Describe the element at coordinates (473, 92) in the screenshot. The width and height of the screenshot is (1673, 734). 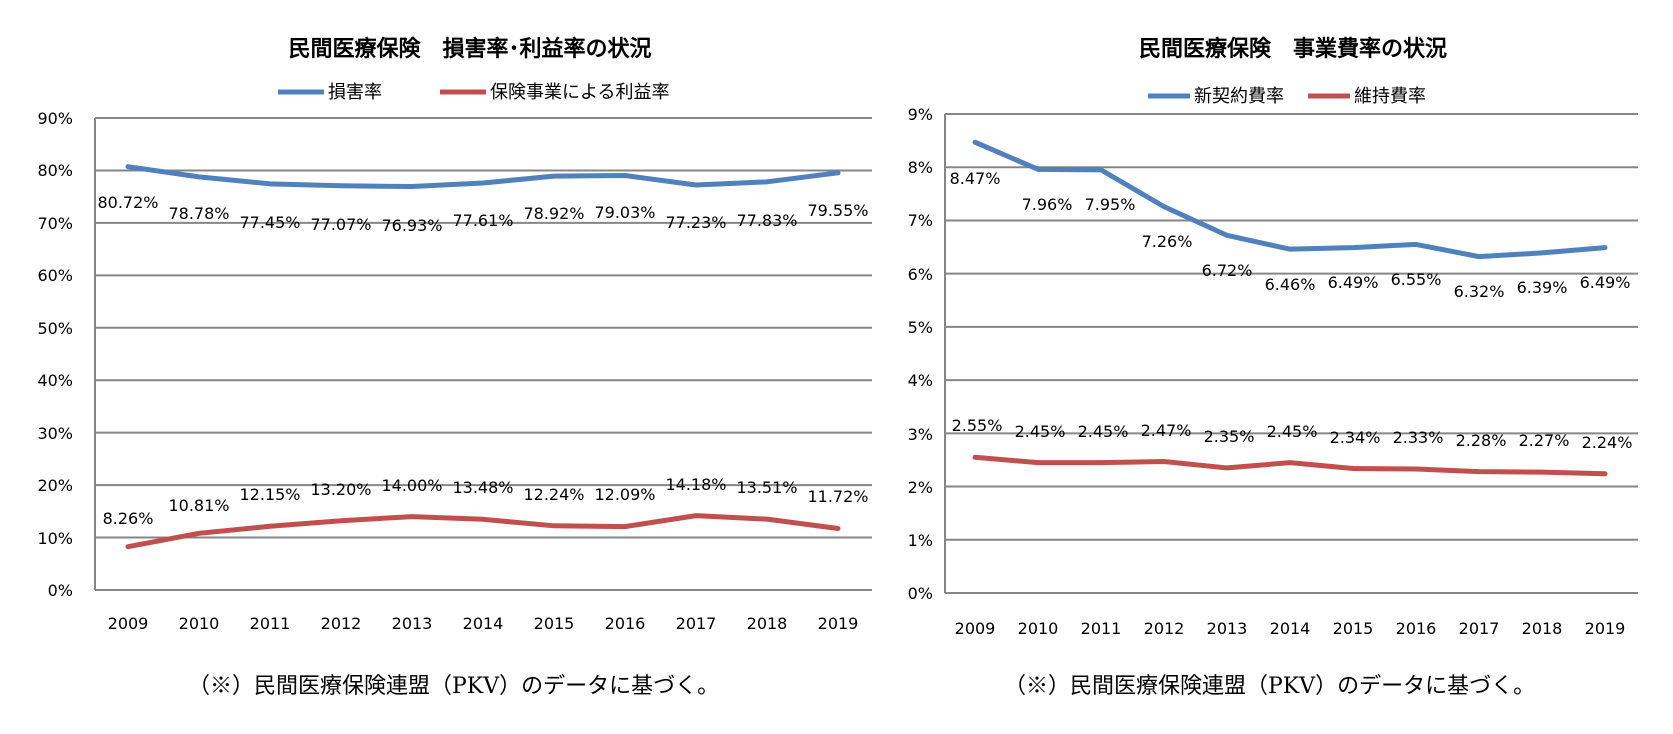
I see `legend: 損害率 保険事業による利益率` at that location.